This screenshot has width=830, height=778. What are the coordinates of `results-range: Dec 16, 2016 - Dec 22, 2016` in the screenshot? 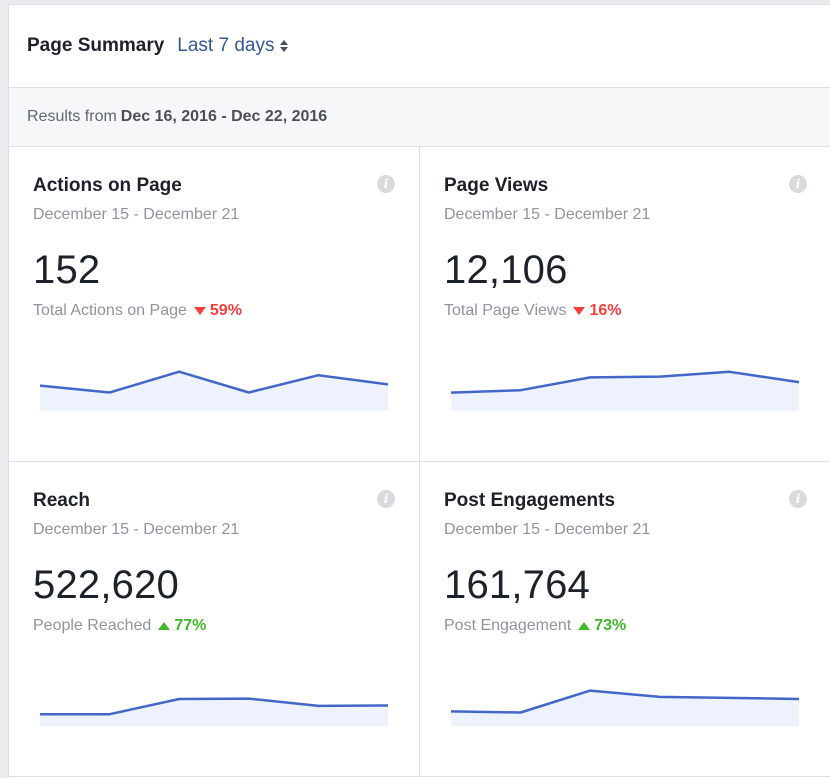 It's located at (224, 116).